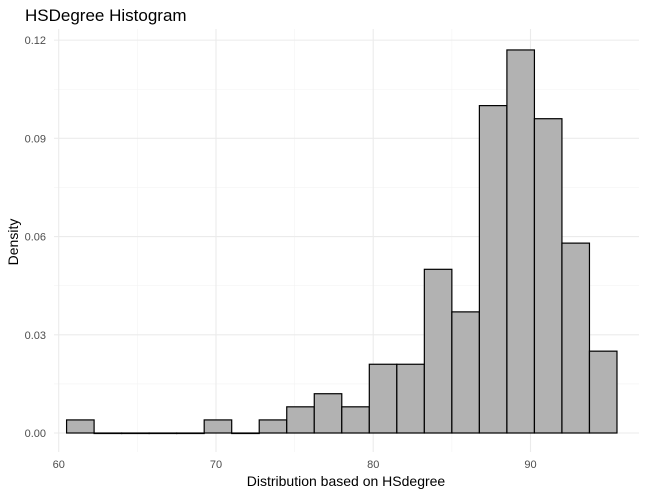  What do you see at coordinates (346, 481) in the screenshot?
I see `x-axis-title: Distribution based on HSdegree` at bounding box center [346, 481].